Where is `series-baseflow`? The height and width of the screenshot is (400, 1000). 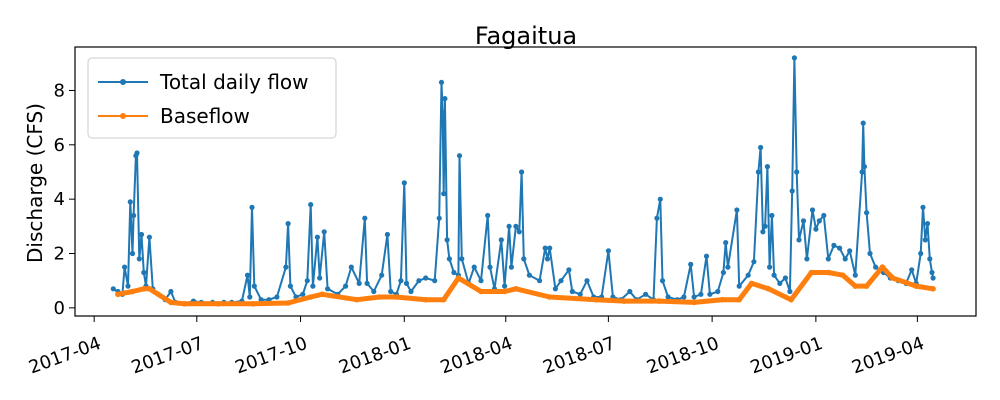
series-baseflow is located at coordinates (525, 285).